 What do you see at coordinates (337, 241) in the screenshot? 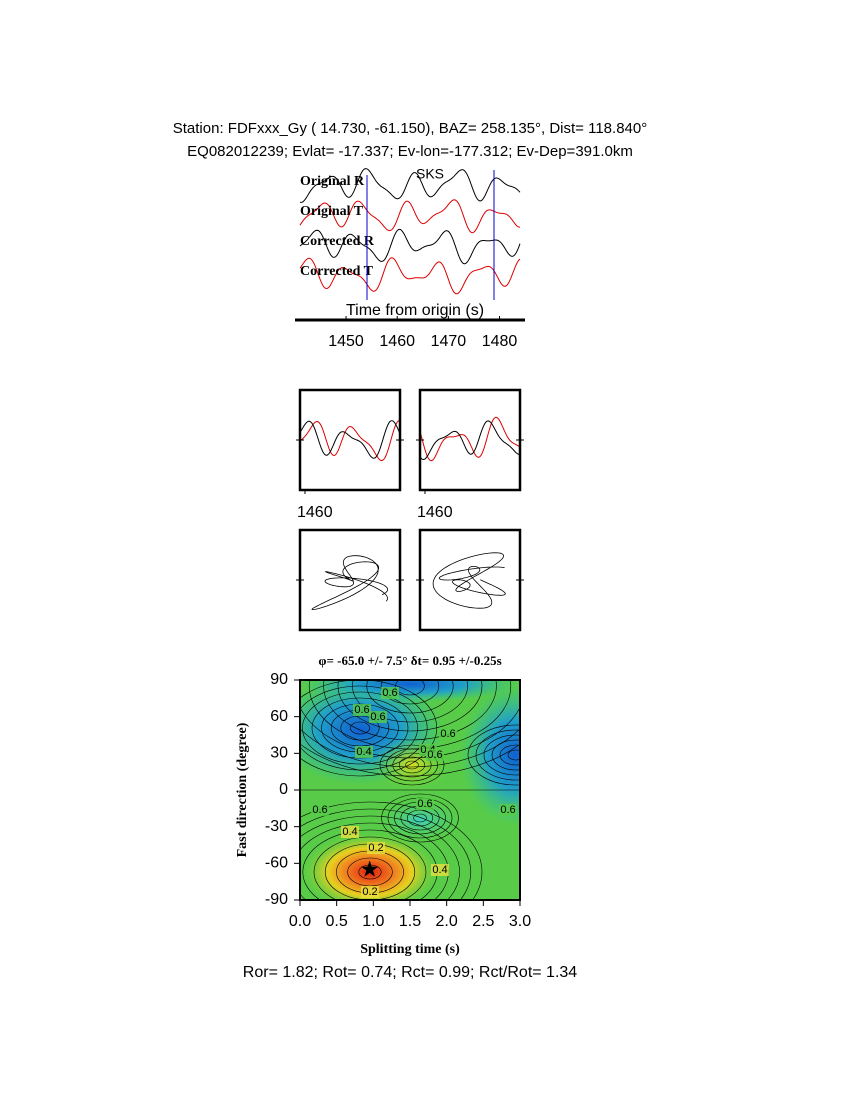
I see `trace-label: Corrected R` at bounding box center [337, 241].